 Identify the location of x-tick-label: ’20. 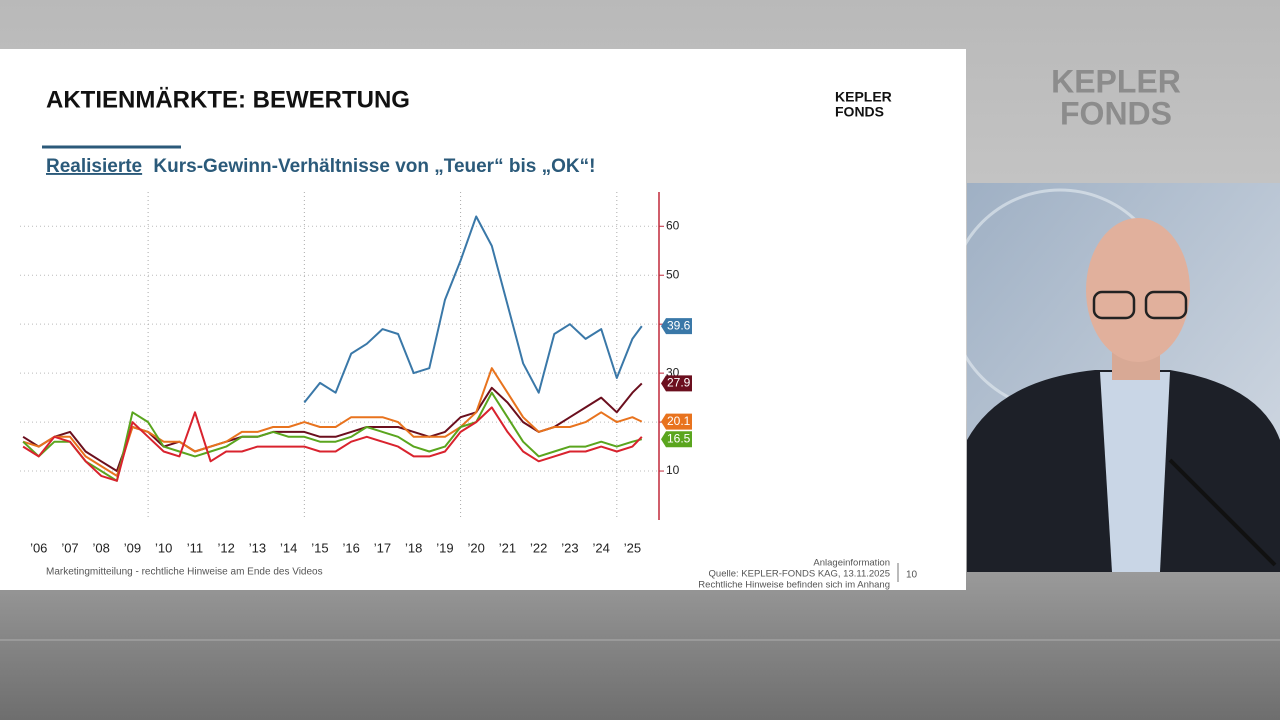
(476, 547).